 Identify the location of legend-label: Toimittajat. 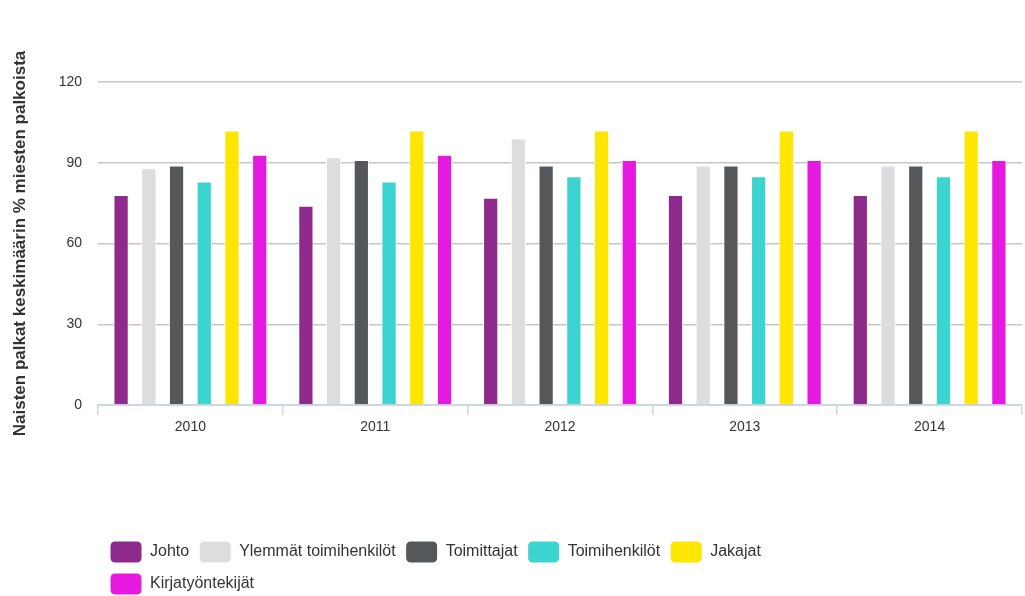
(482, 551).